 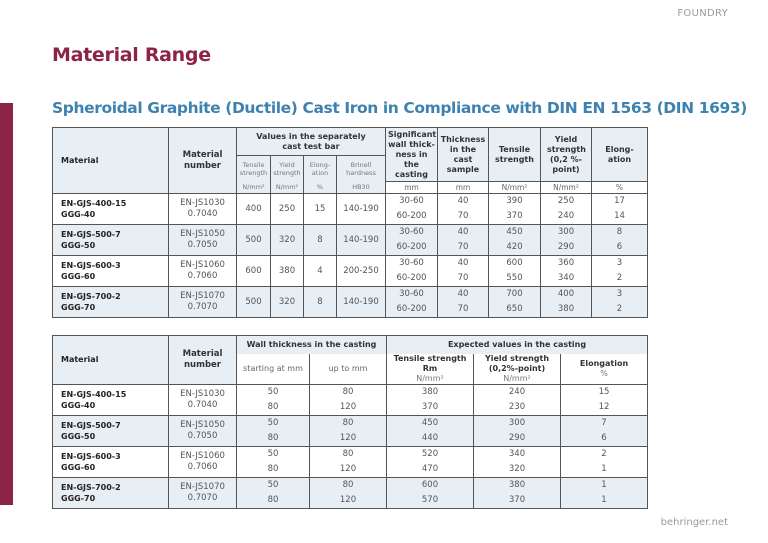 I want to click on unit-yield: N/mm², so click(x=517, y=378).